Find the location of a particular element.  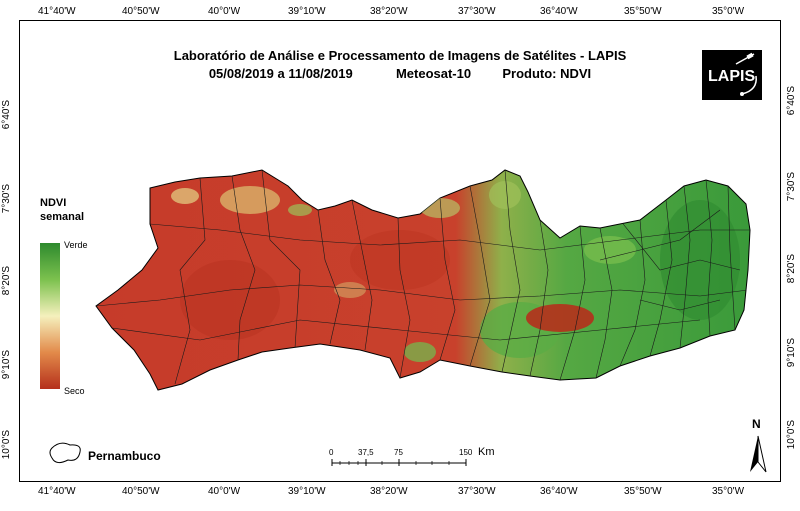

lon-tick-top: 38°20'W is located at coordinates (389, 11).